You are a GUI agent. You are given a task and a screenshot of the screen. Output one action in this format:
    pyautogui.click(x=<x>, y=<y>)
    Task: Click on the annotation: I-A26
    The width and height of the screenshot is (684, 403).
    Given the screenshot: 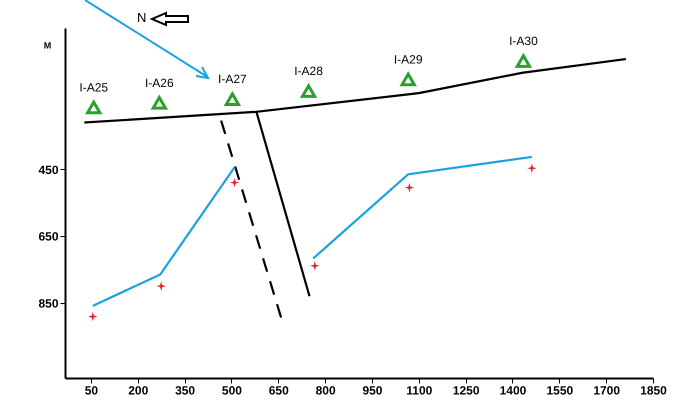 What is the action you would take?
    pyautogui.click(x=159, y=83)
    